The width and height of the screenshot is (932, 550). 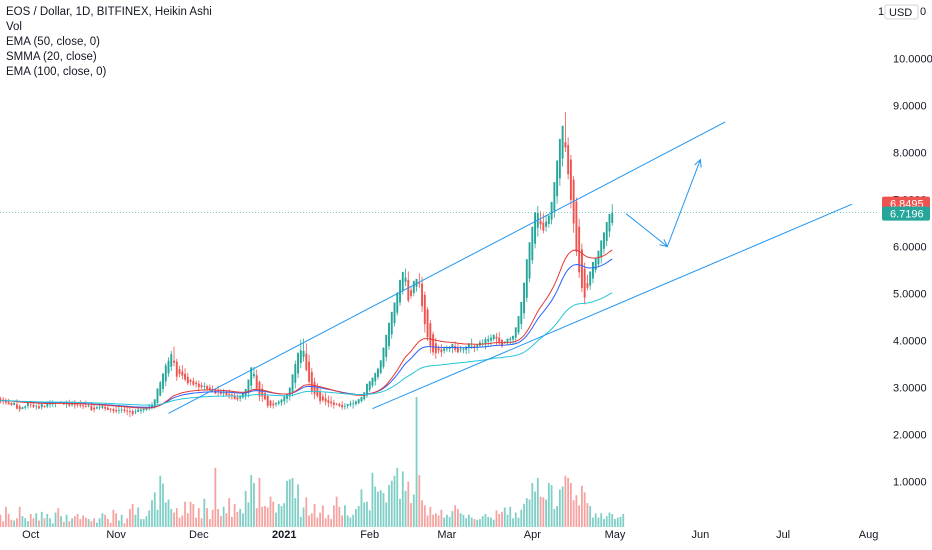 What do you see at coordinates (902, 12) in the screenshot?
I see `currency-label: 1 USD 0` at bounding box center [902, 12].